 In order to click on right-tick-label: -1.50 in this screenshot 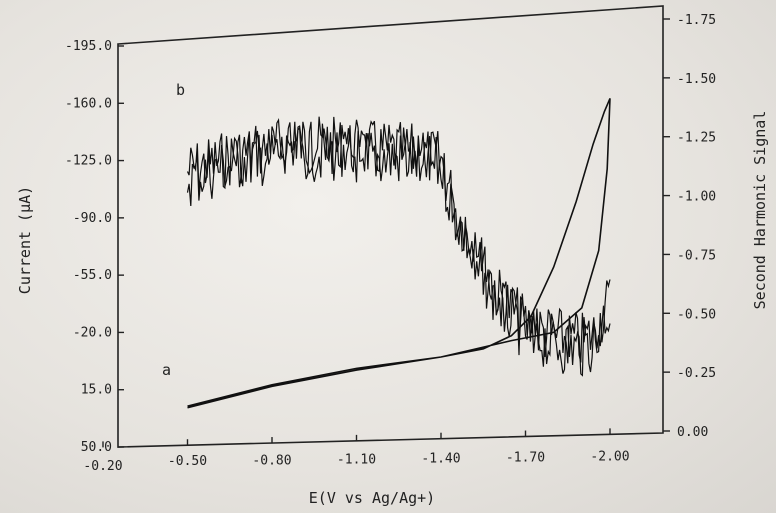, I will do `click(696, 79)`.